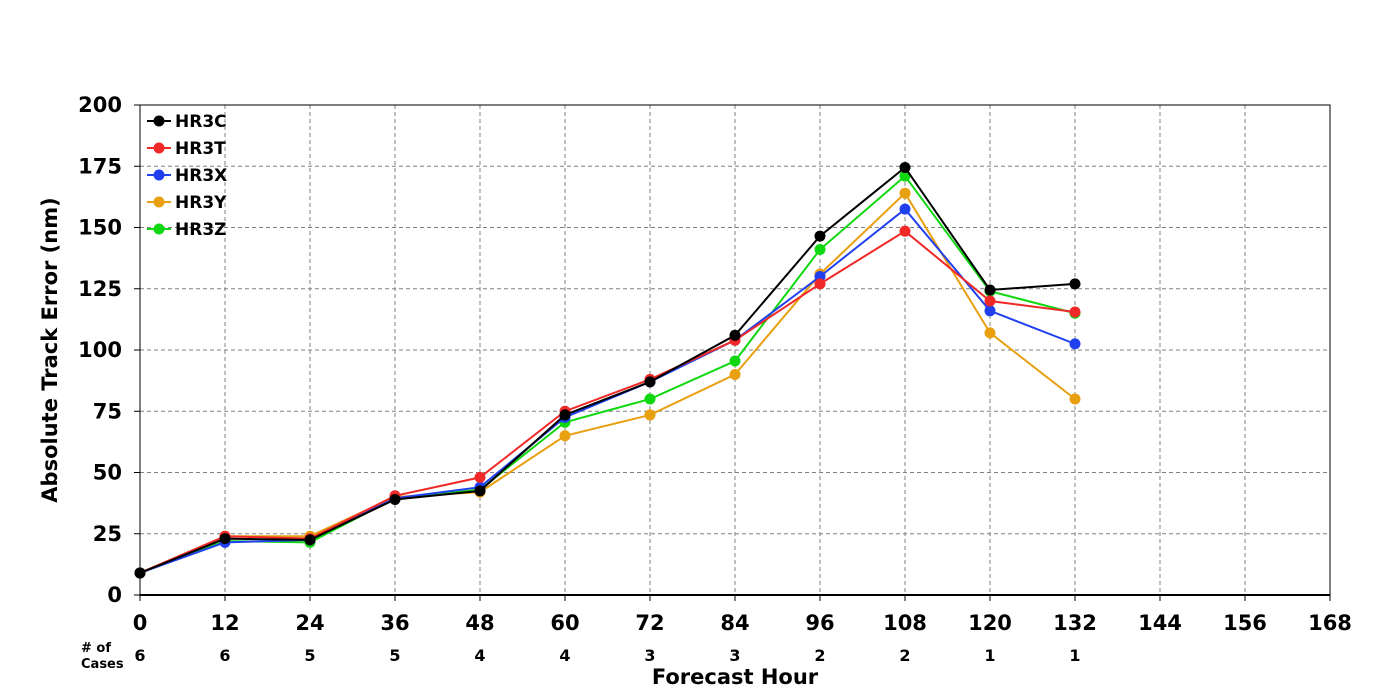 This screenshot has width=1400, height=700. What do you see at coordinates (1075, 623) in the screenshot?
I see `x-tick-label: 132` at bounding box center [1075, 623].